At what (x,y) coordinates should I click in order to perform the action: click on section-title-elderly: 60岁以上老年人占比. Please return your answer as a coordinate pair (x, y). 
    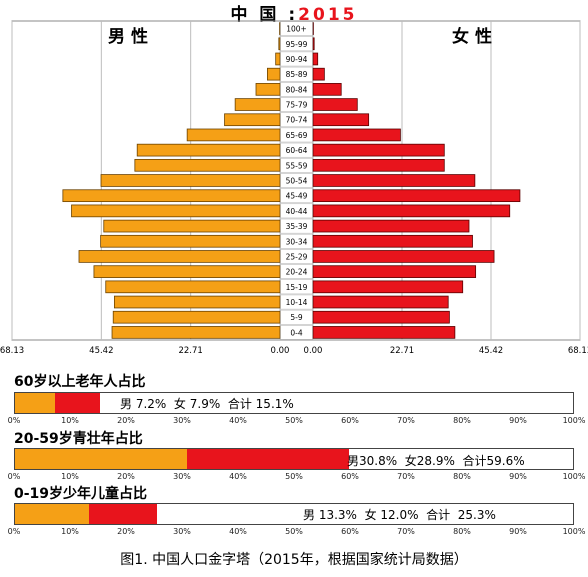
    Looking at the image, I should click on (80, 382).